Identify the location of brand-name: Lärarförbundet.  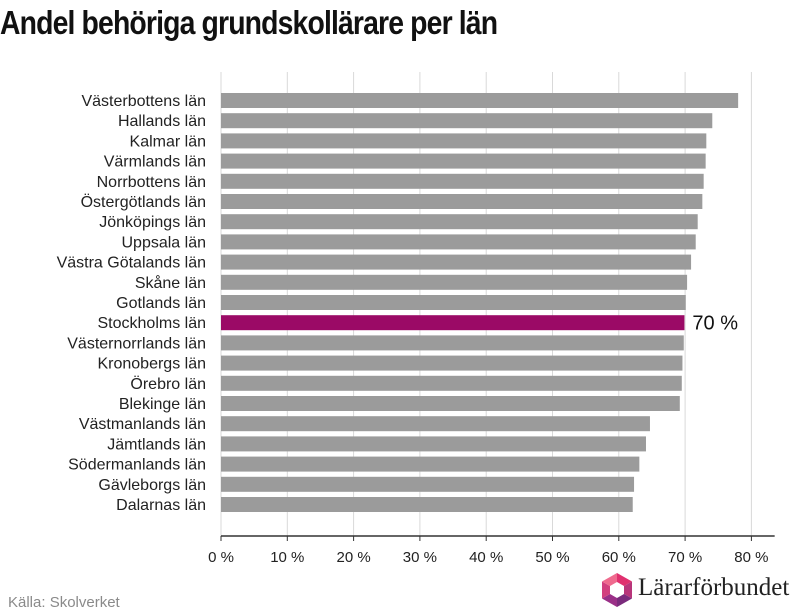
(714, 587).